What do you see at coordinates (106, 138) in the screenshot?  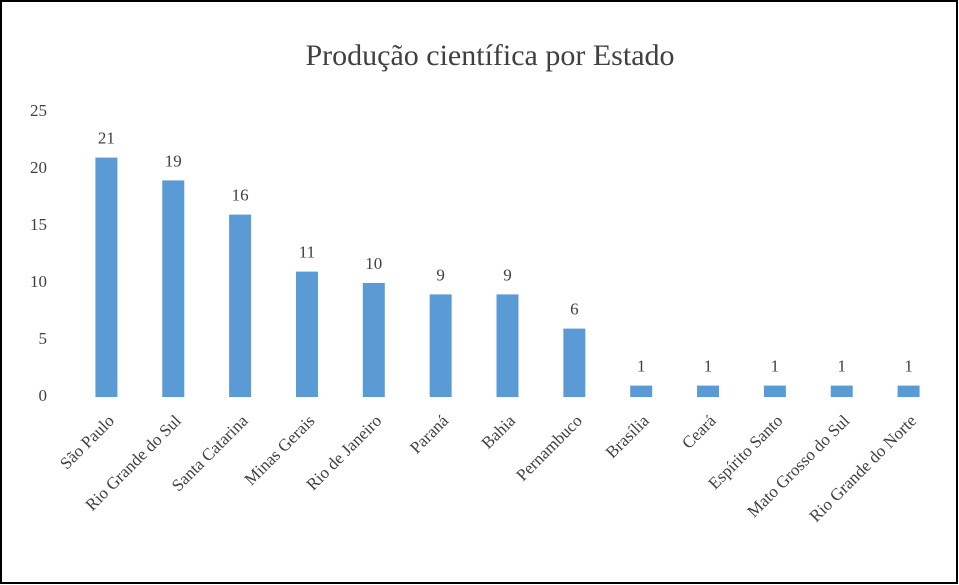 I see `data-label: 21` at bounding box center [106, 138].